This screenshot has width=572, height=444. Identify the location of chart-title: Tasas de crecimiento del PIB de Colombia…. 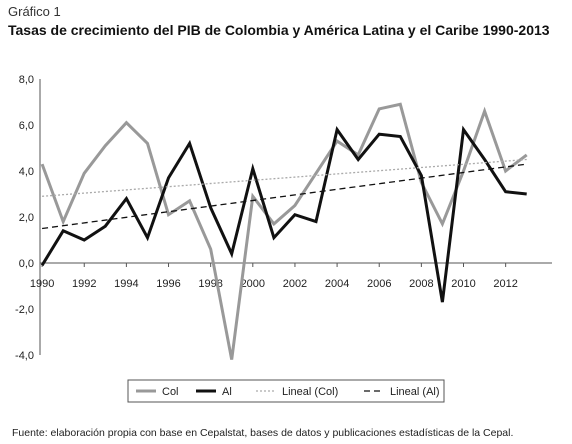
(279, 30).